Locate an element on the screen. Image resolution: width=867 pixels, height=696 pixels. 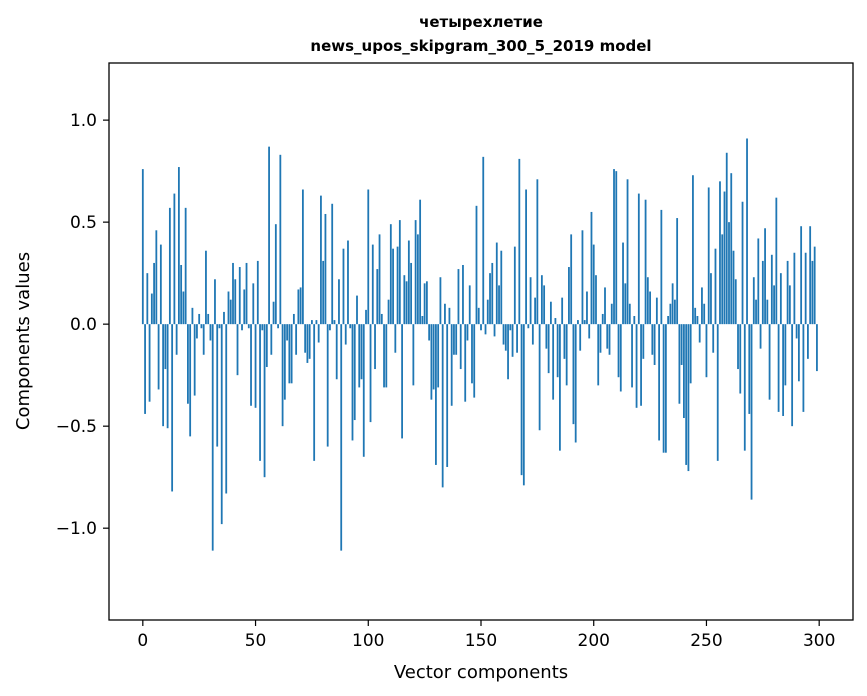
x-tick-label-0: 0 is located at coordinates (142, 641).